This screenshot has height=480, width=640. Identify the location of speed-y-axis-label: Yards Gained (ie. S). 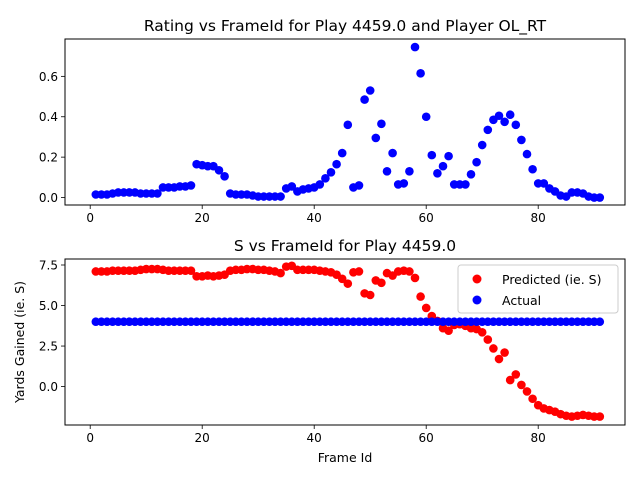
(19, 342).